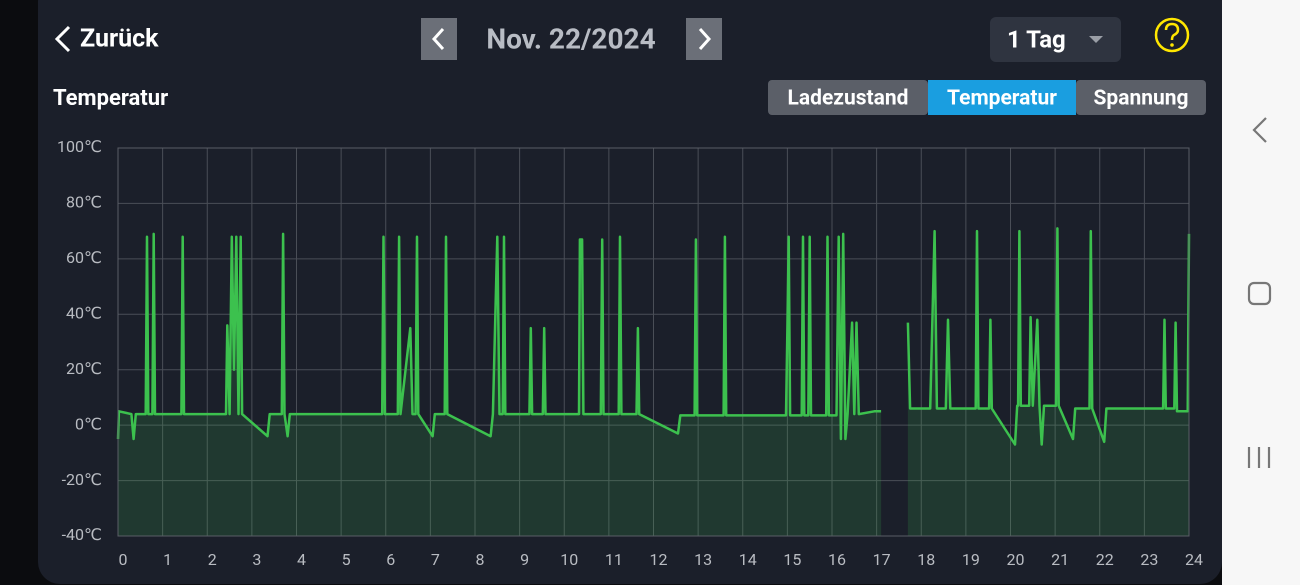 This screenshot has height=585, width=1300. Describe the element at coordinates (570, 38) in the screenshot. I see `date-label: Nov. 22/2024` at that location.